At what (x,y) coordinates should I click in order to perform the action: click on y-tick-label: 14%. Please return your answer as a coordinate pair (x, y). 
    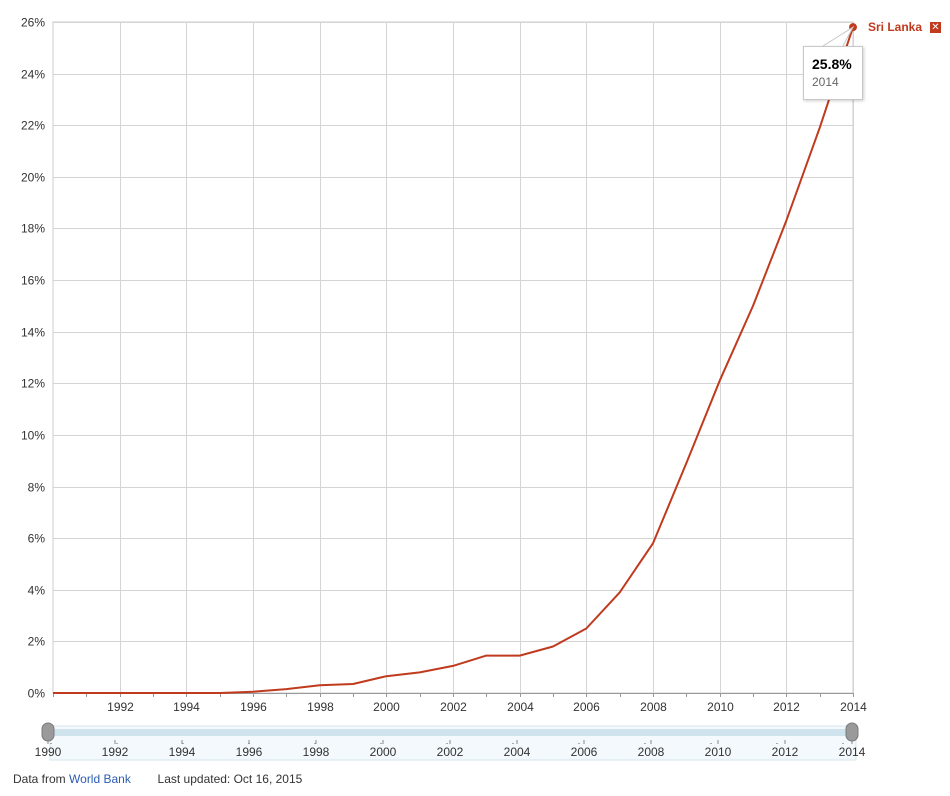
    Looking at the image, I should click on (33, 333).